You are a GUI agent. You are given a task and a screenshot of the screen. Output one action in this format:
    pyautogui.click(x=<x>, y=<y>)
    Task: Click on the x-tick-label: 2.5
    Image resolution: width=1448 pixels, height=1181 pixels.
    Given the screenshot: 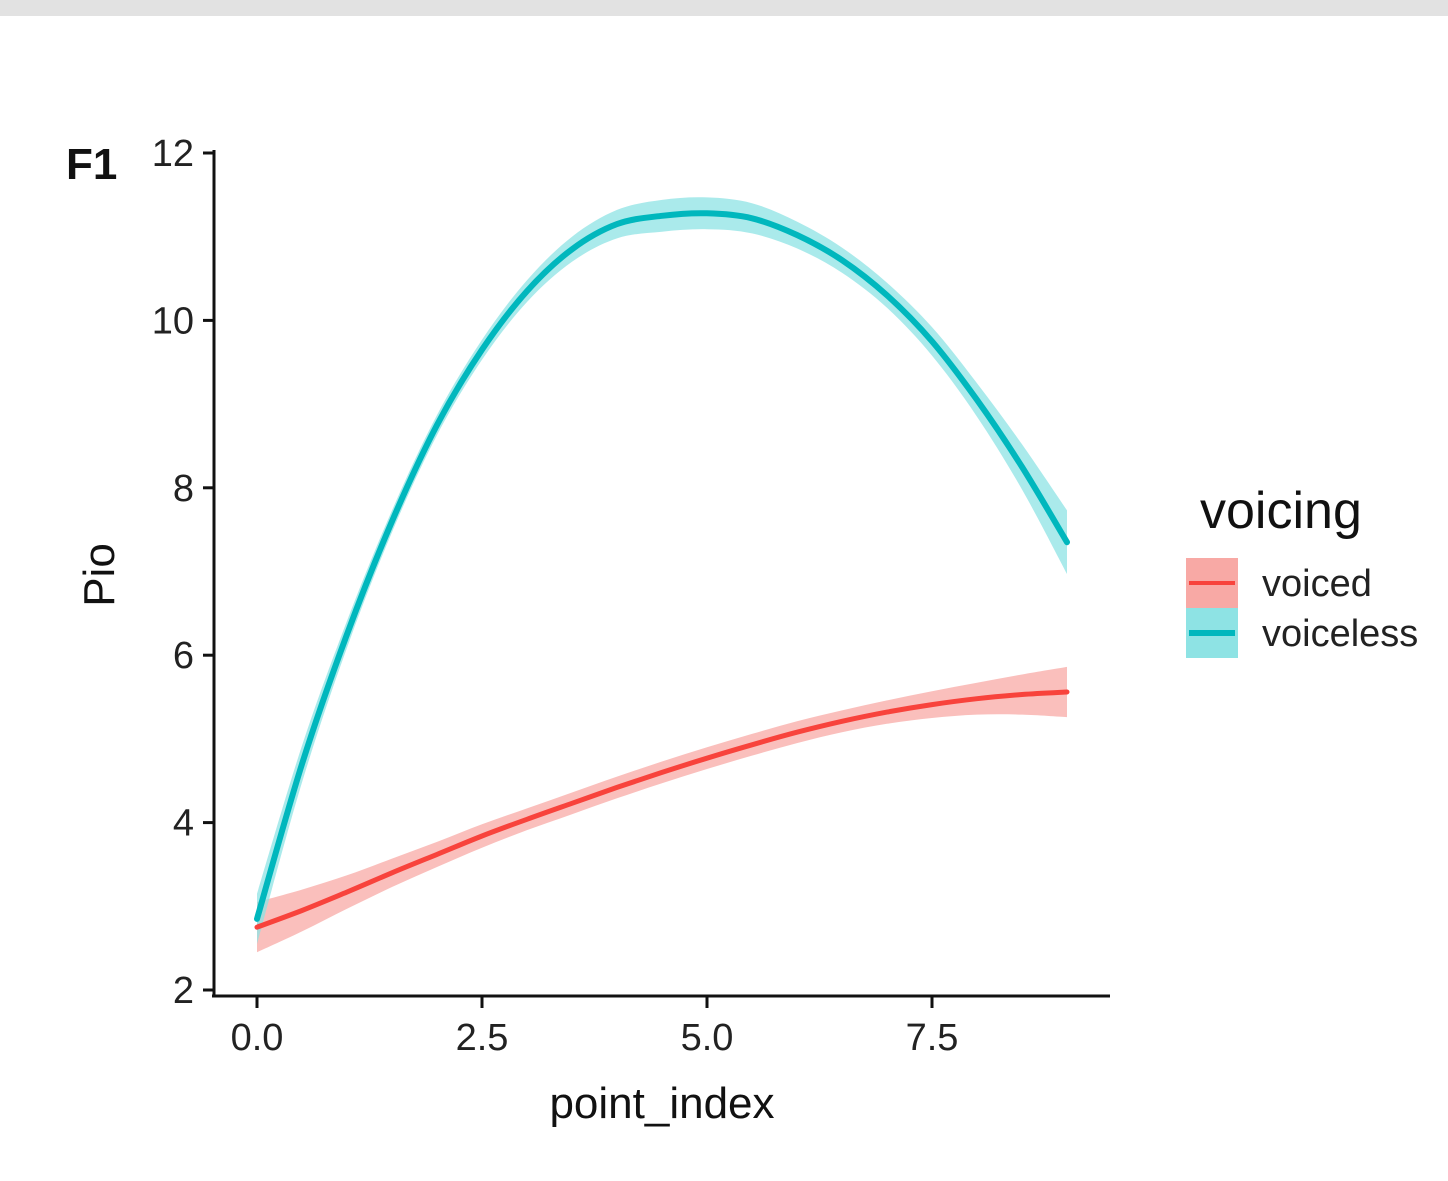 What is the action you would take?
    pyautogui.click(x=482, y=1038)
    